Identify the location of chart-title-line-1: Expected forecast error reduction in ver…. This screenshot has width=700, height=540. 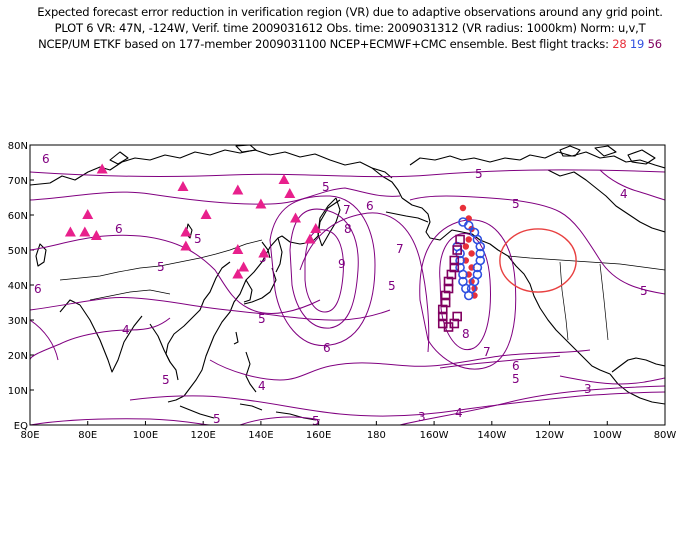
(350, 12).